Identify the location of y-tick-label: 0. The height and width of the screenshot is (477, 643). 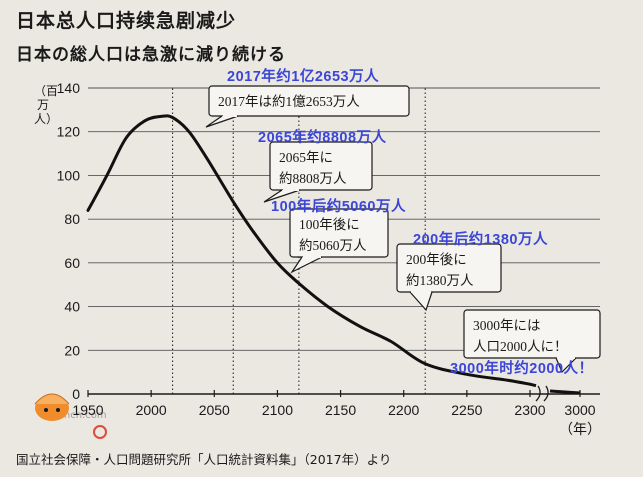
(76, 394).